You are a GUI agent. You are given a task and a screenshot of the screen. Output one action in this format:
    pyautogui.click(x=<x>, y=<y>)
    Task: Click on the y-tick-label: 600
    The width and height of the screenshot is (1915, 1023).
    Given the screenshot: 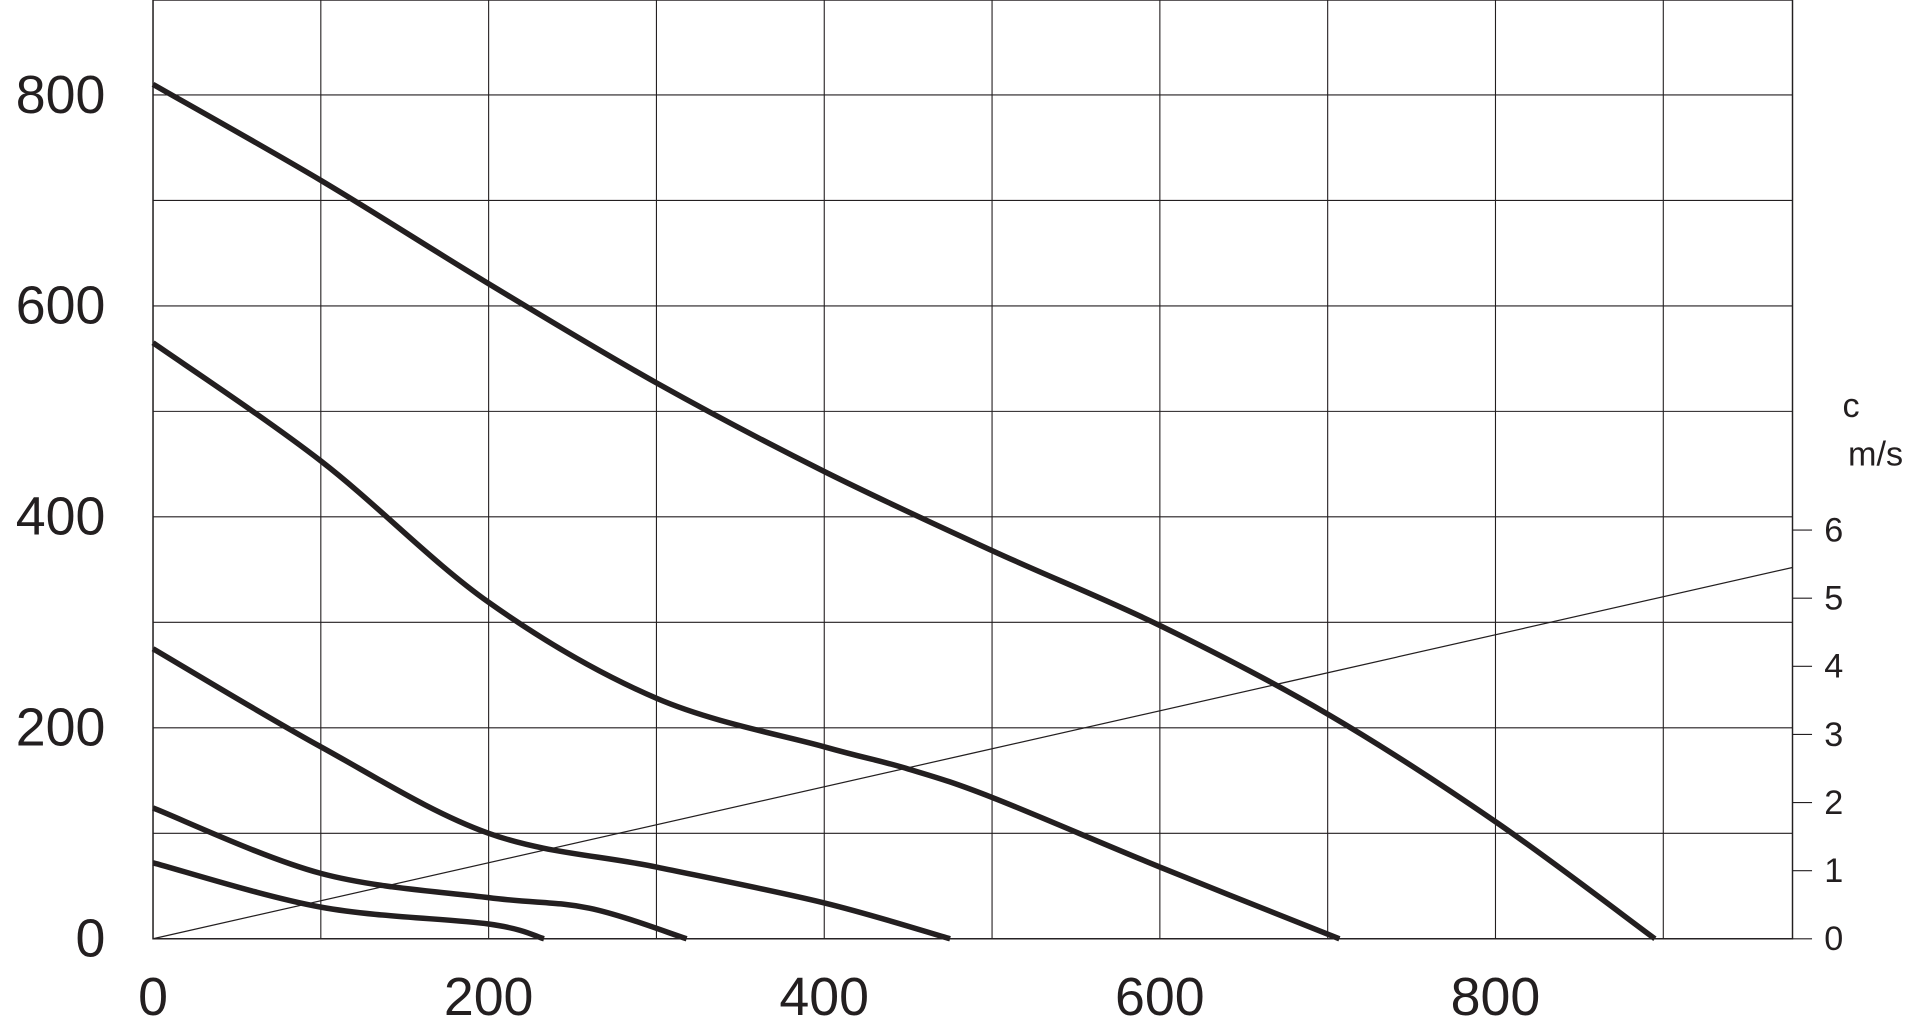 What is the action you would take?
    pyautogui.click(x=61, y=306)
    